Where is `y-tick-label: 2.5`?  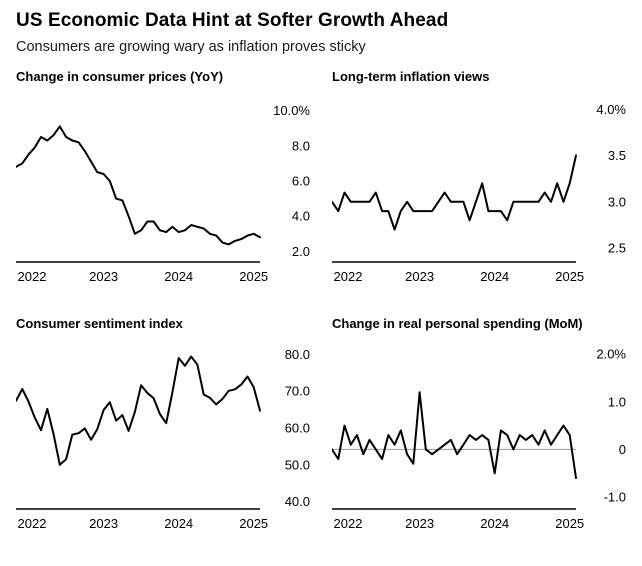
y-tick-label: 2.5 is located at coordinates (617, 248).